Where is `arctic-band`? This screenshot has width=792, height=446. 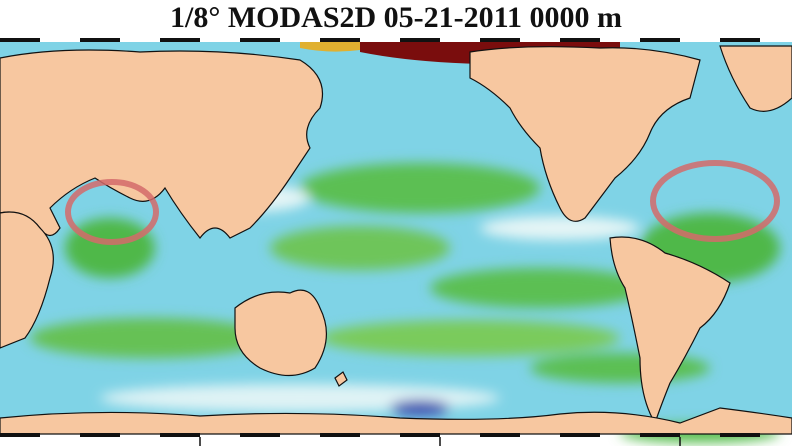 arctic-band is located at coordinates (330, 47).